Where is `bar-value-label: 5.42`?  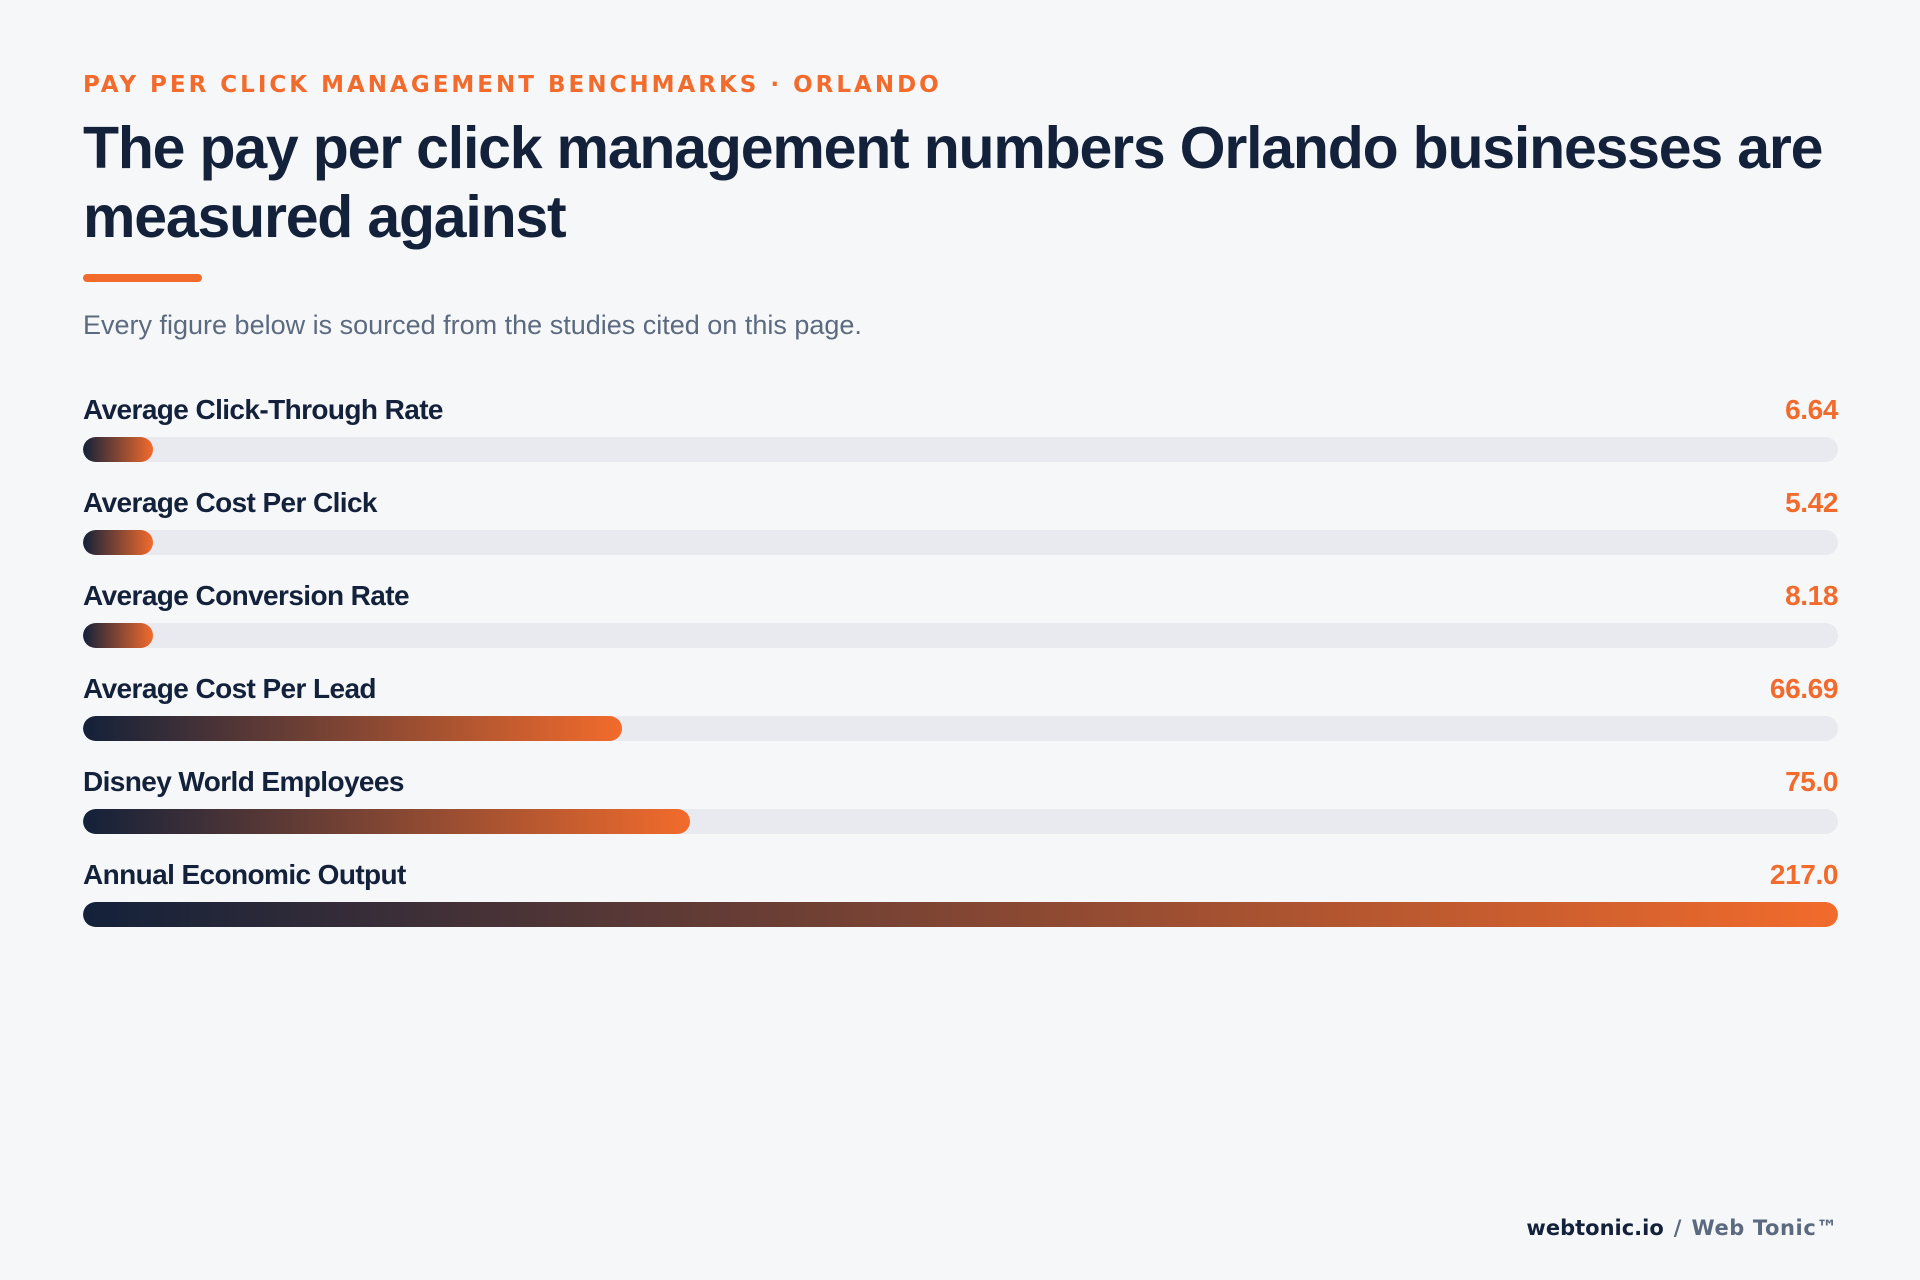 bar-value-label: 5.42 is located at coordinates (1811, 502).